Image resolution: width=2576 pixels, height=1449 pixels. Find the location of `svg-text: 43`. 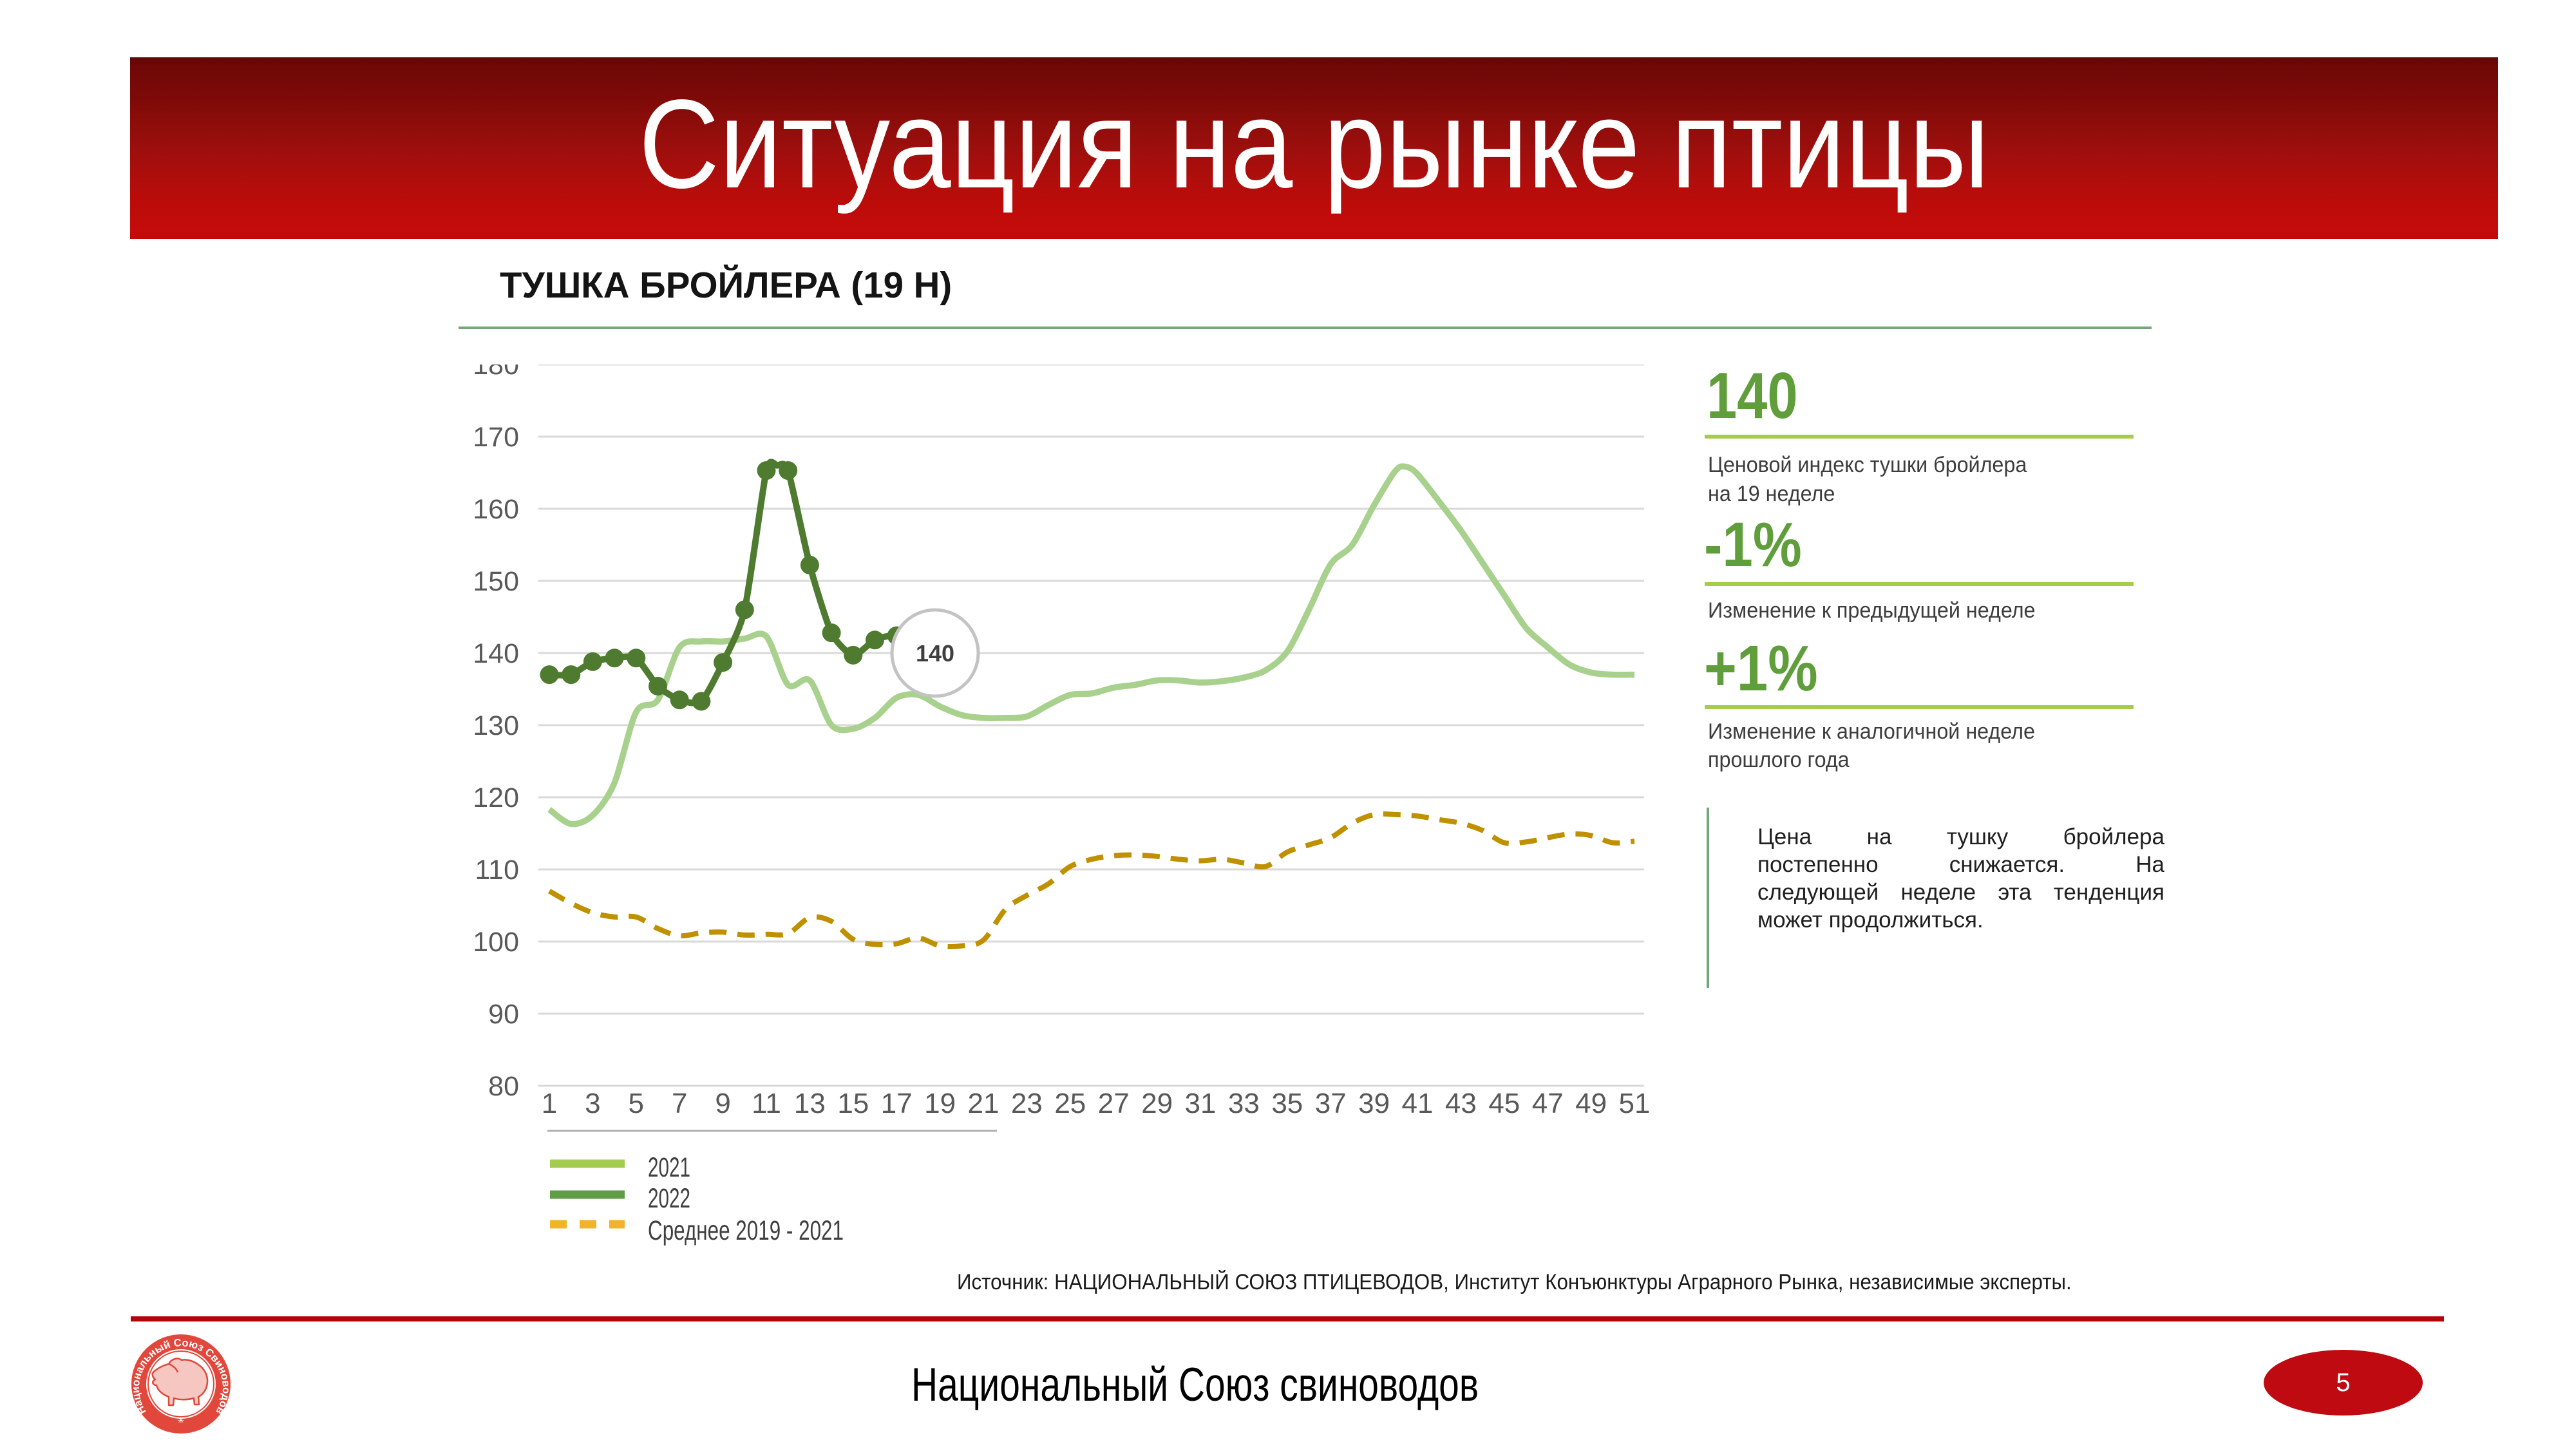

svg-text: 43 is located at coordinates (1461, 1103).